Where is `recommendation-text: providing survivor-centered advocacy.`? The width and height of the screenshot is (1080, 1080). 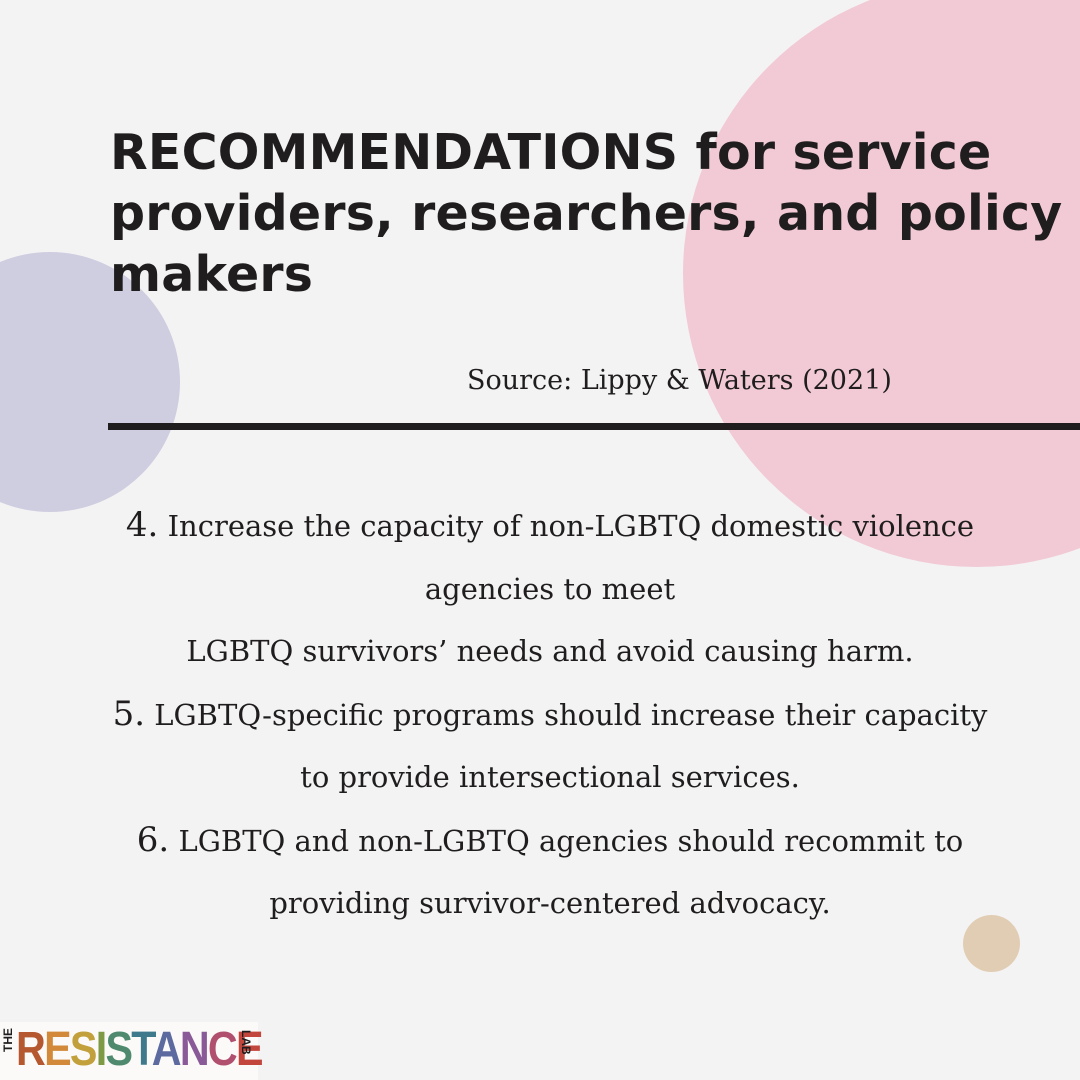 recommendation-text: providing survivor-centered advocacy. is located at coordinates (550, 903).